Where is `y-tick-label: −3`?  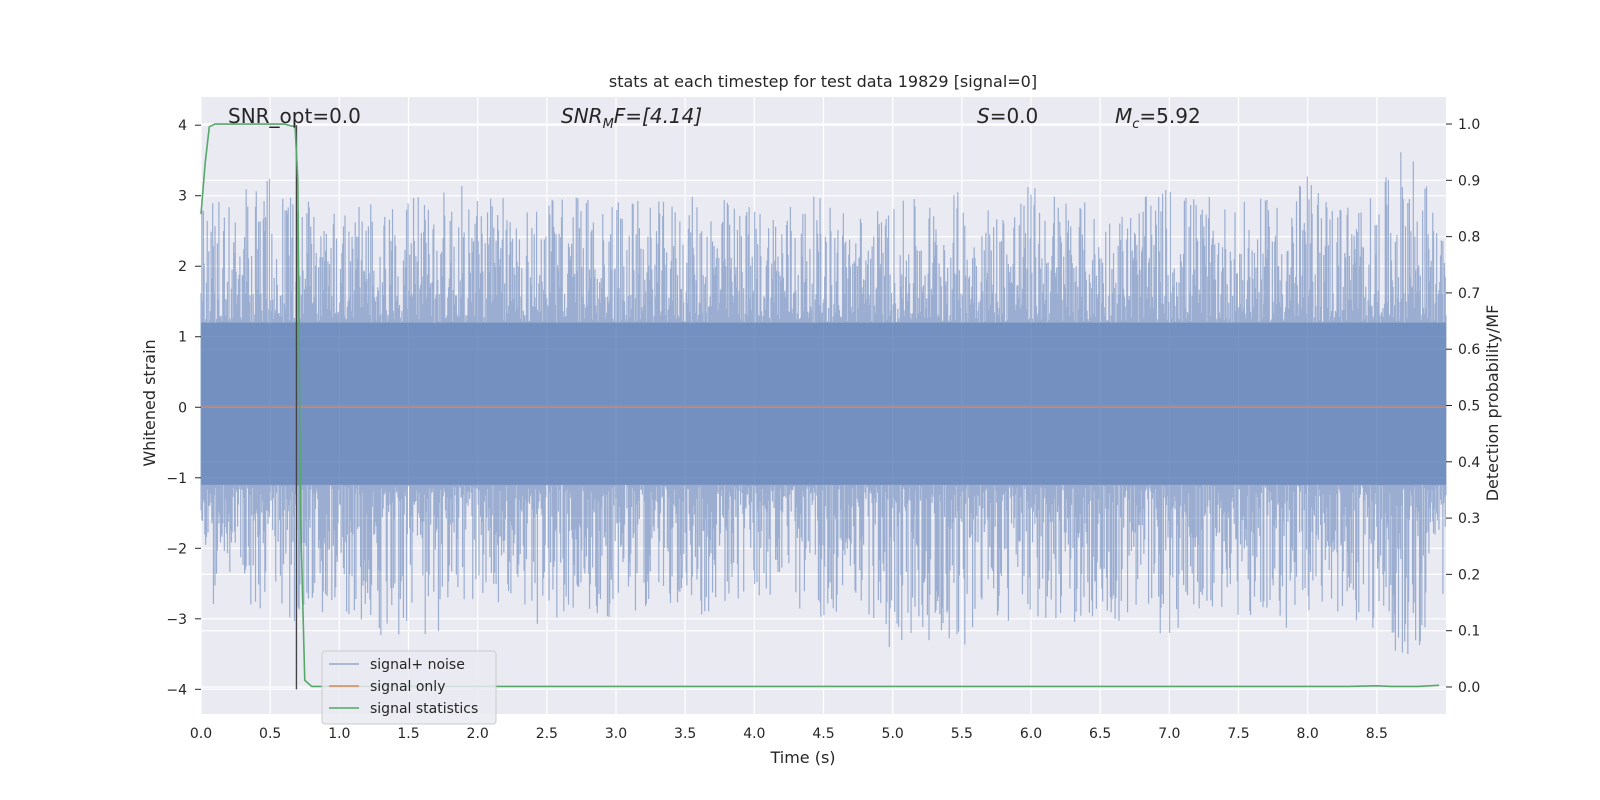
y-tick-label: −3 is located at coordinates (176, 620).